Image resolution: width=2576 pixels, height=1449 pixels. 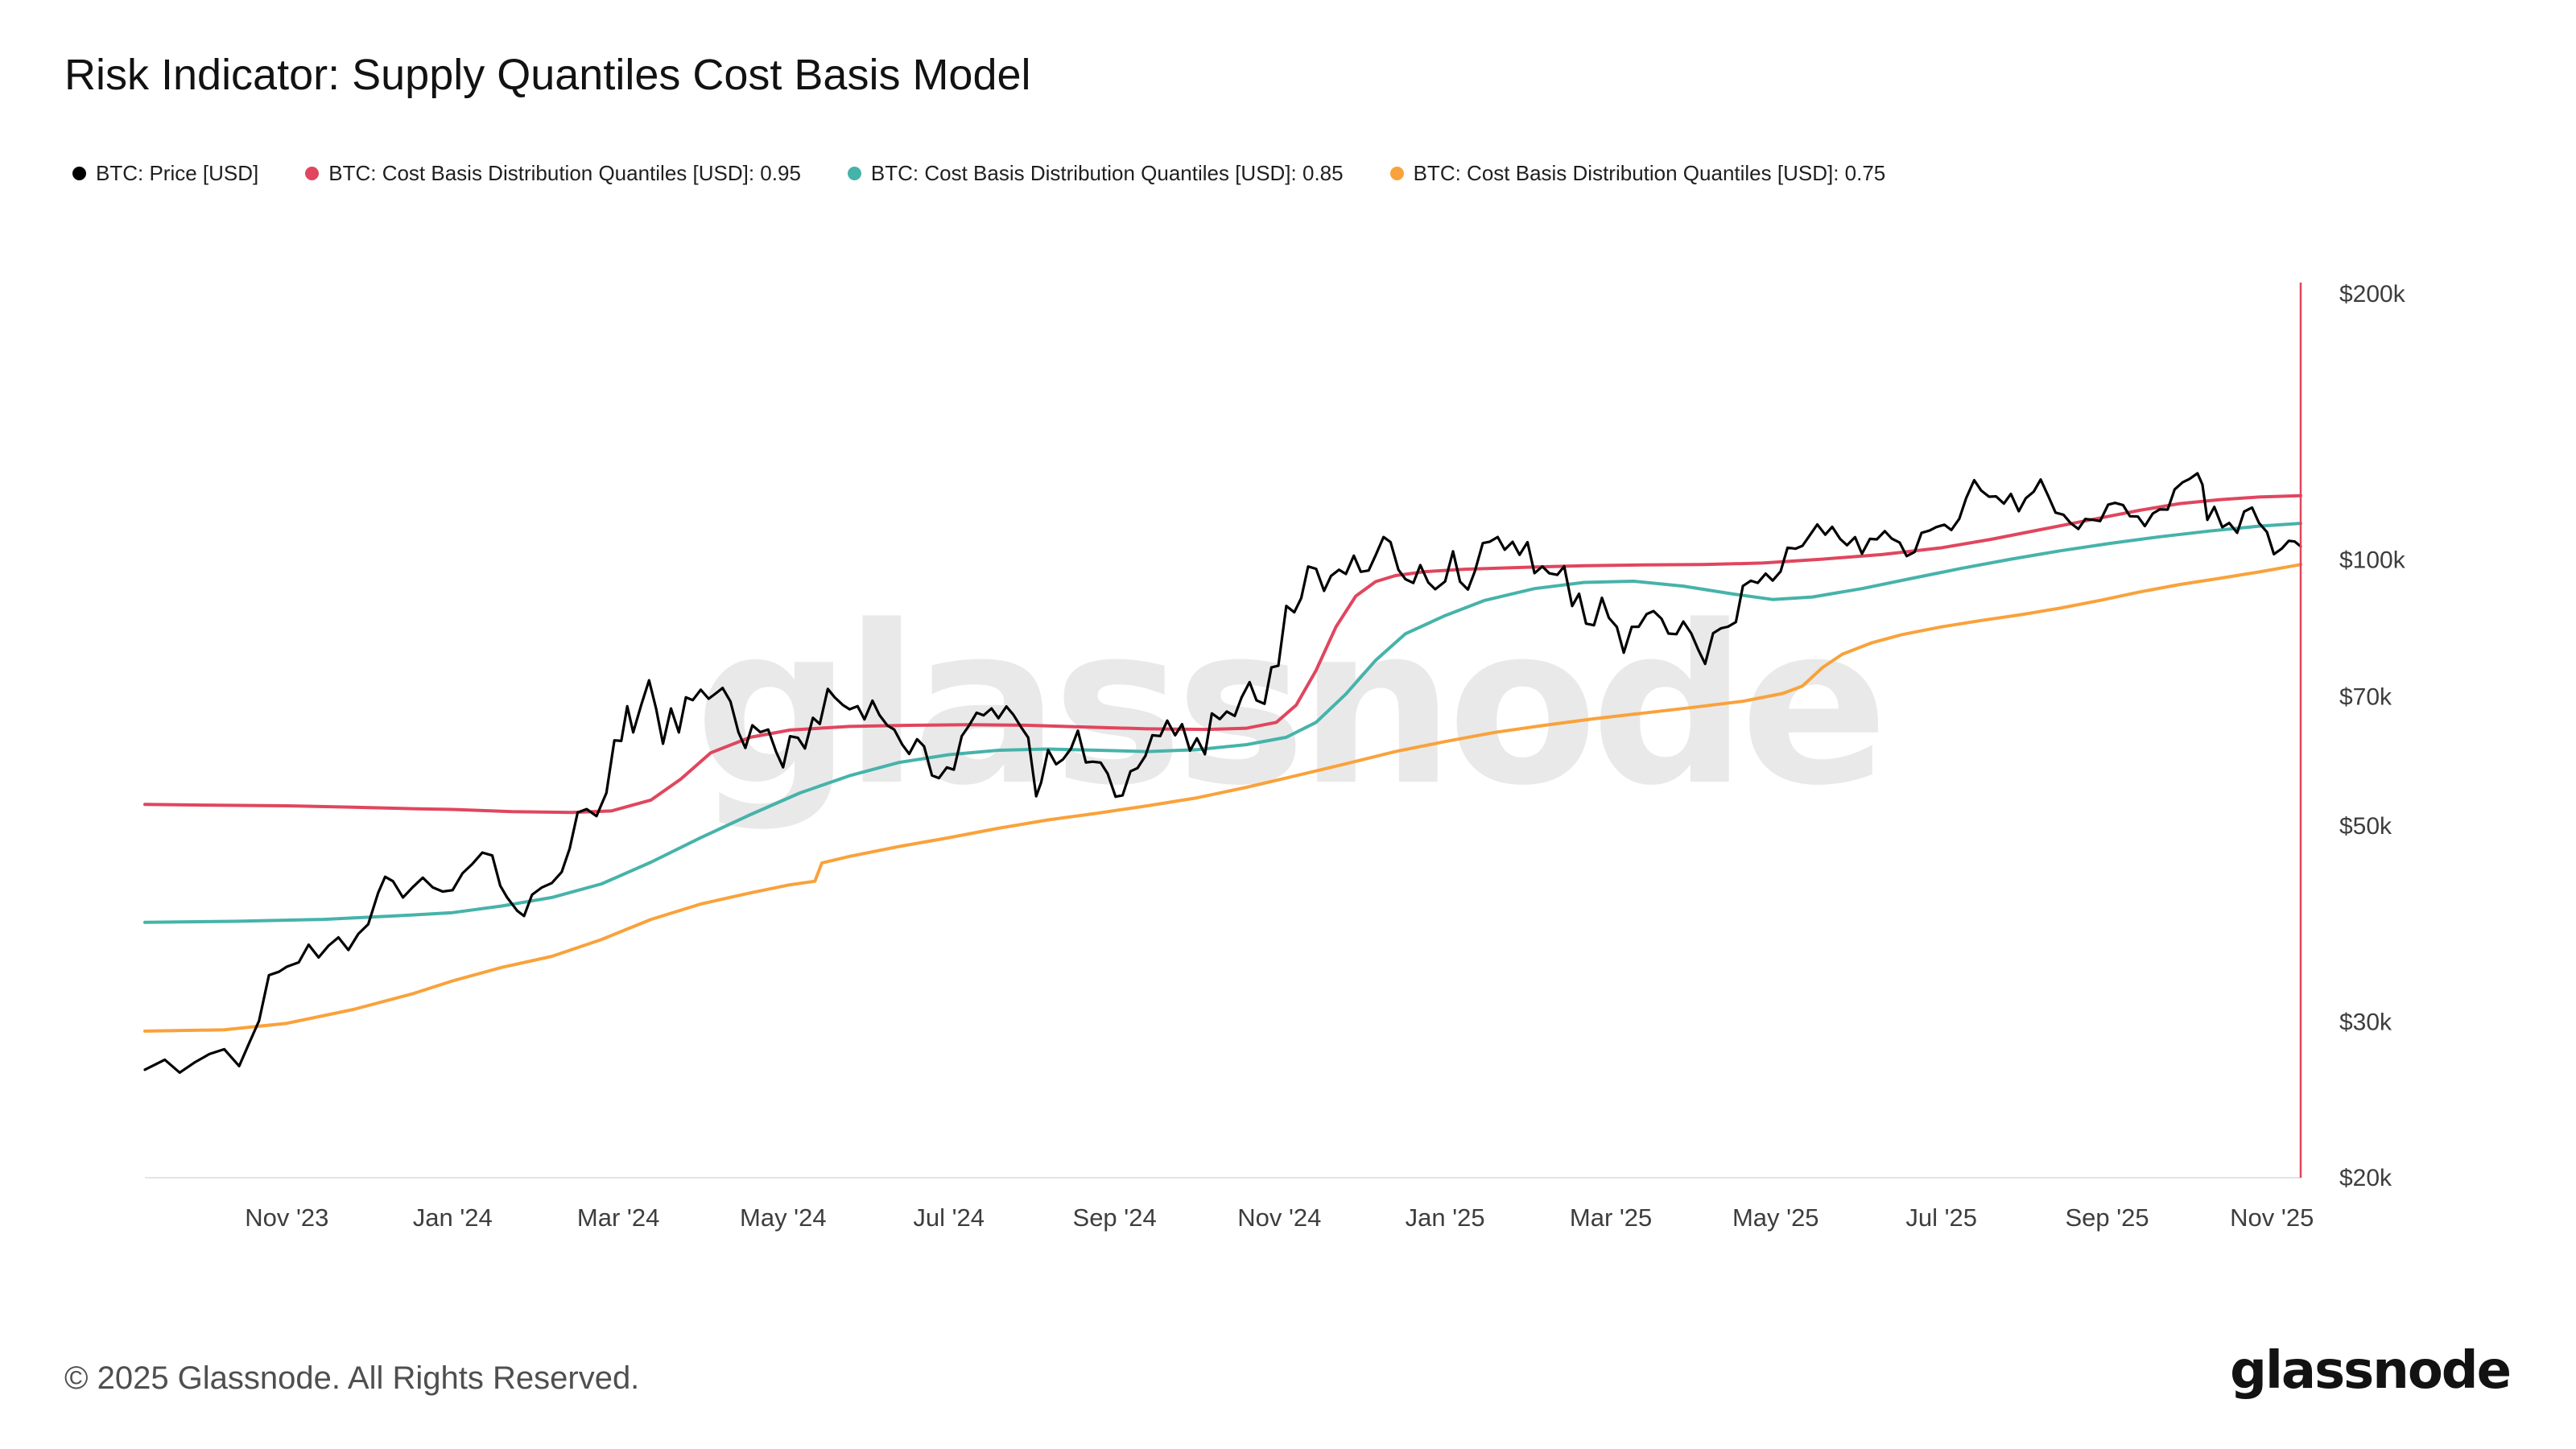 I want to click on y-tick-label: $100k, so click(x=2372, y=560).